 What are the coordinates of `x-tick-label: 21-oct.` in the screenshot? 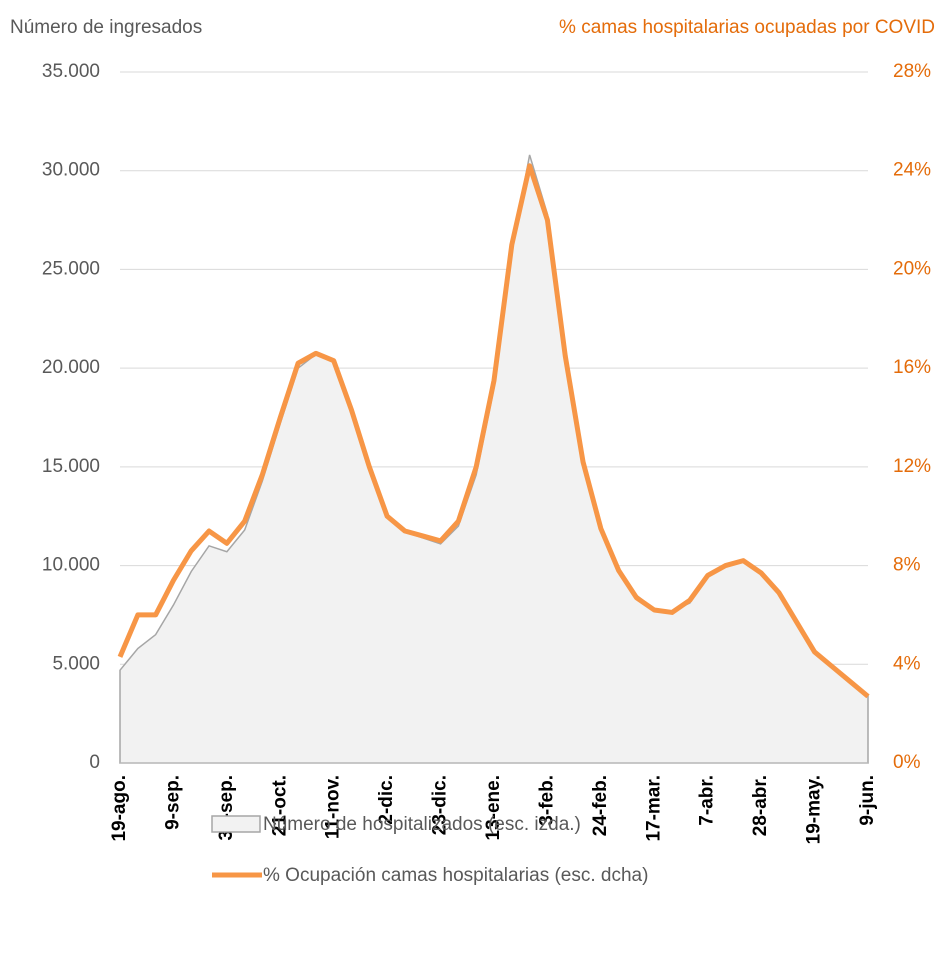 It's located at (279, 805).